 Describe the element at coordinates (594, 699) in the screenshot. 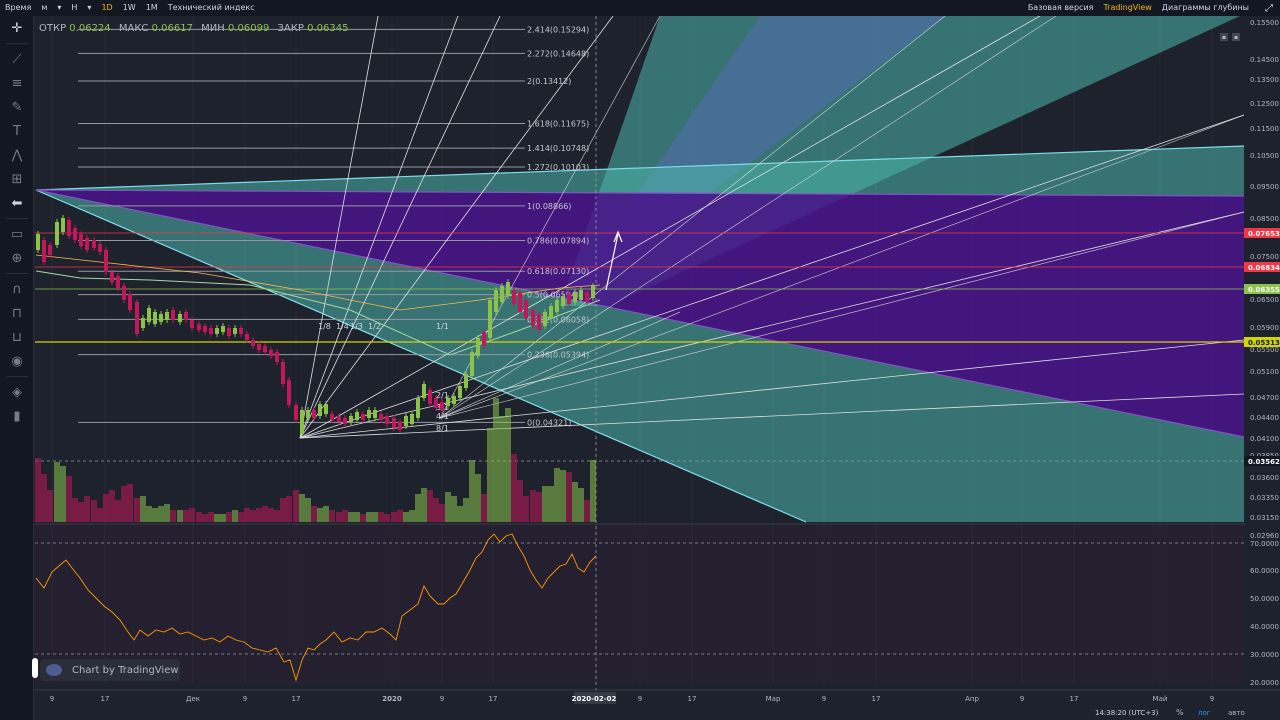

I see `time-axis-tick: 2020-02-02` at that location.